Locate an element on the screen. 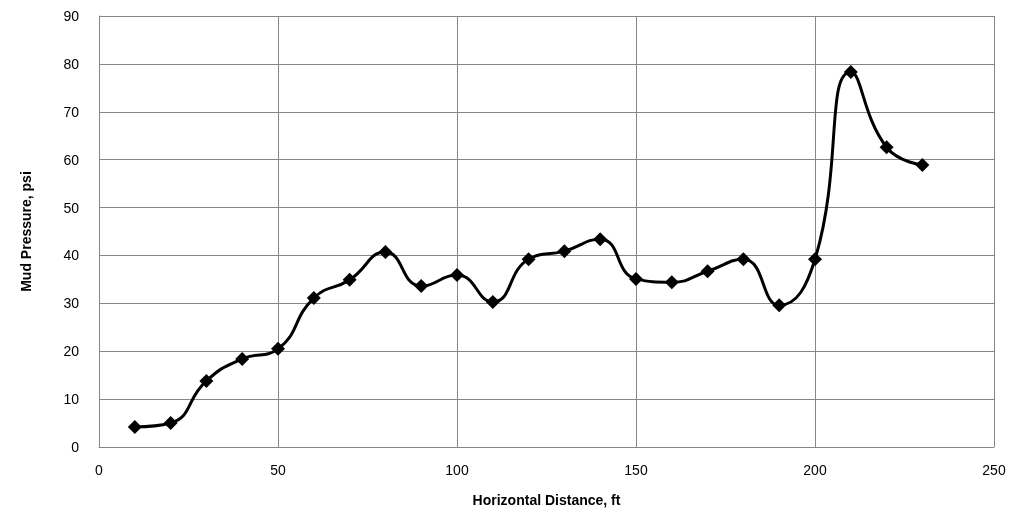 The width and height of the screenshot is (1016, 529). y-tick-label: 20 is located at coordinates (71, 351).